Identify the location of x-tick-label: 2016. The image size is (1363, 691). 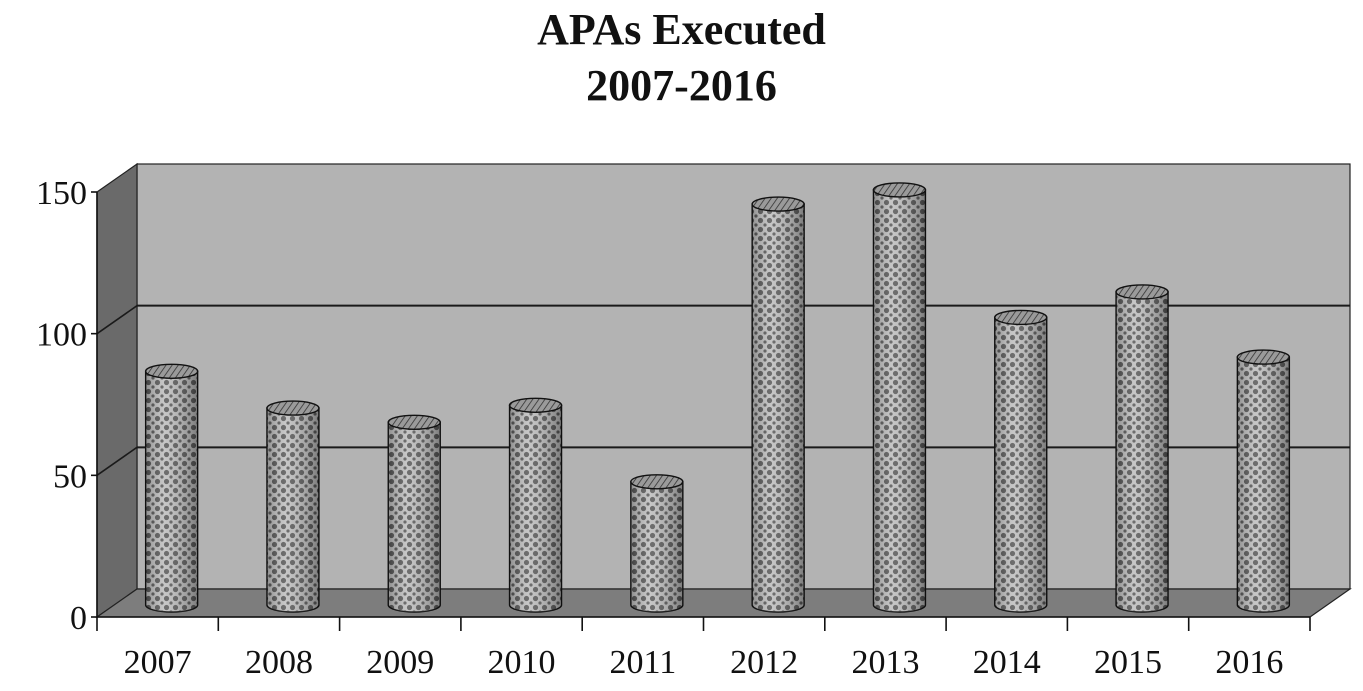
(1249, 662).